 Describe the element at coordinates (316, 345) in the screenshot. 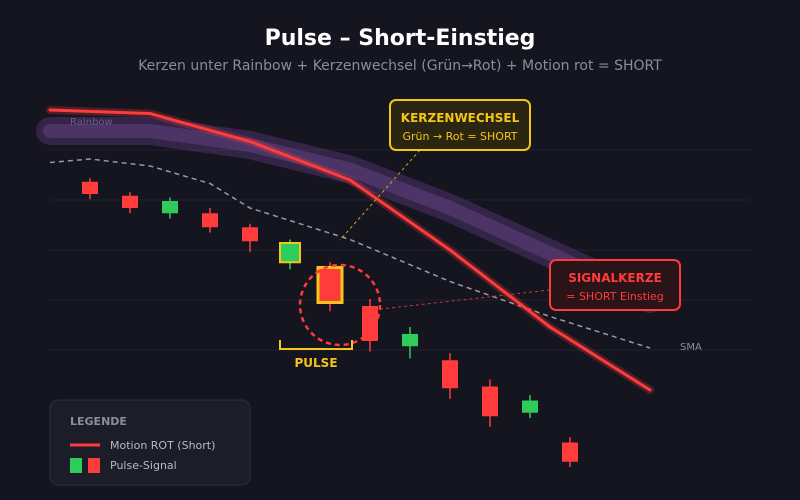

I see `pulse-bracket` at that location.